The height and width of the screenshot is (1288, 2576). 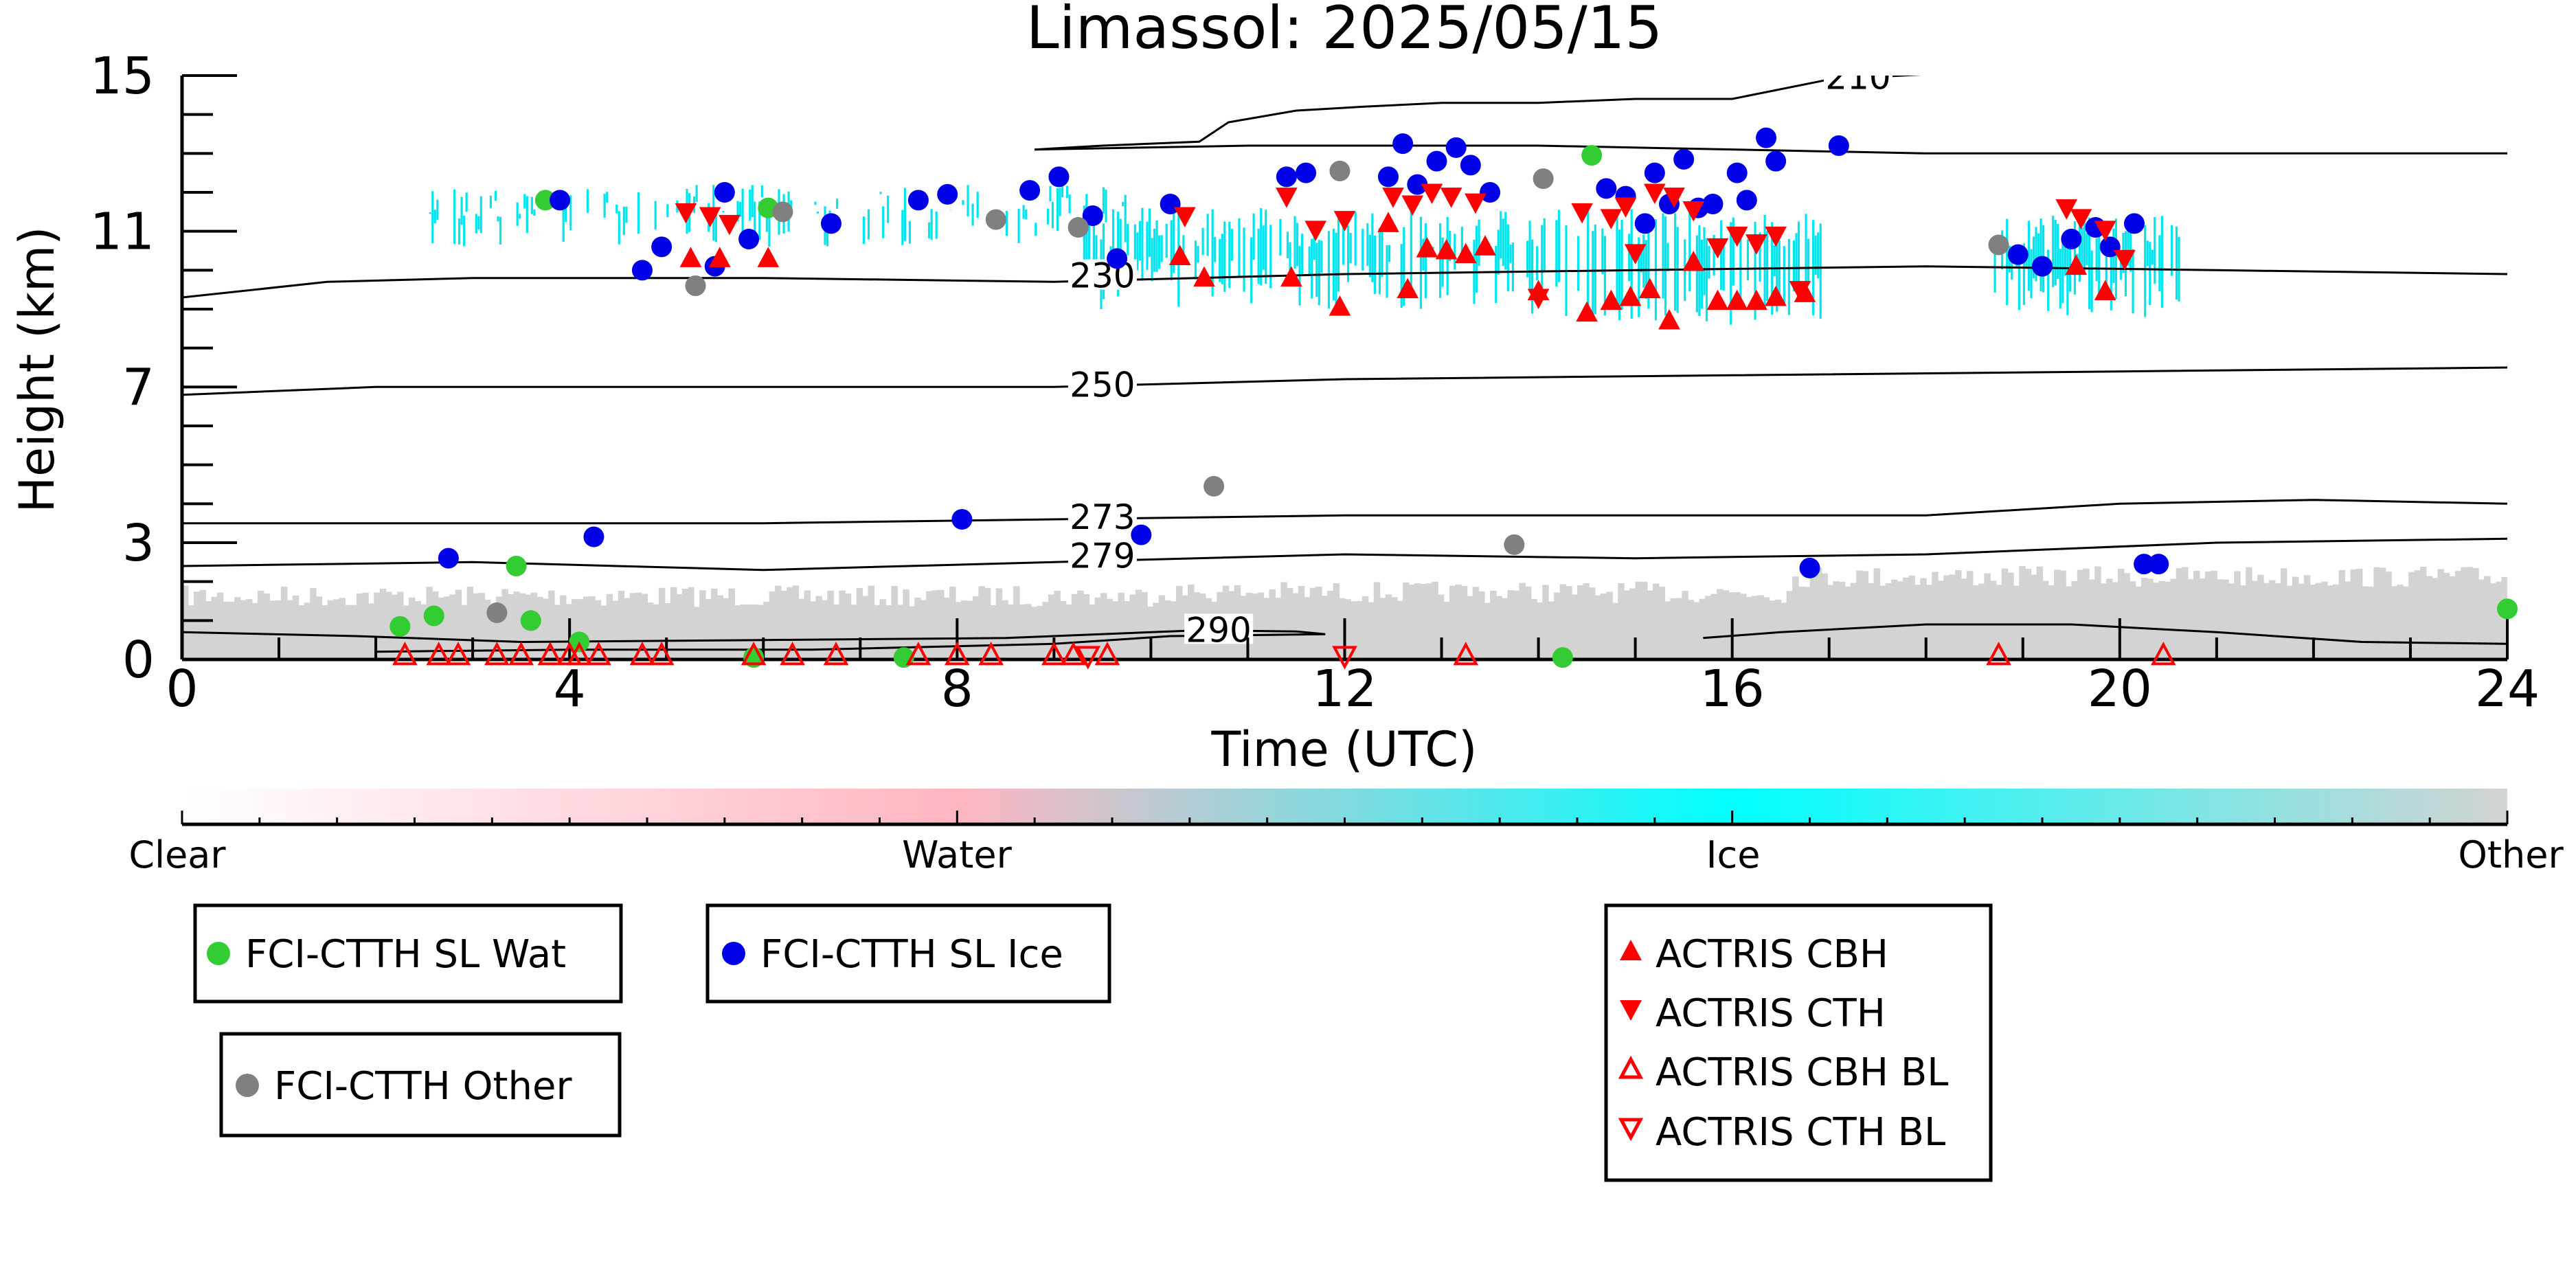 I want to click on contour-label: 279, so click(x=1102, y=556).